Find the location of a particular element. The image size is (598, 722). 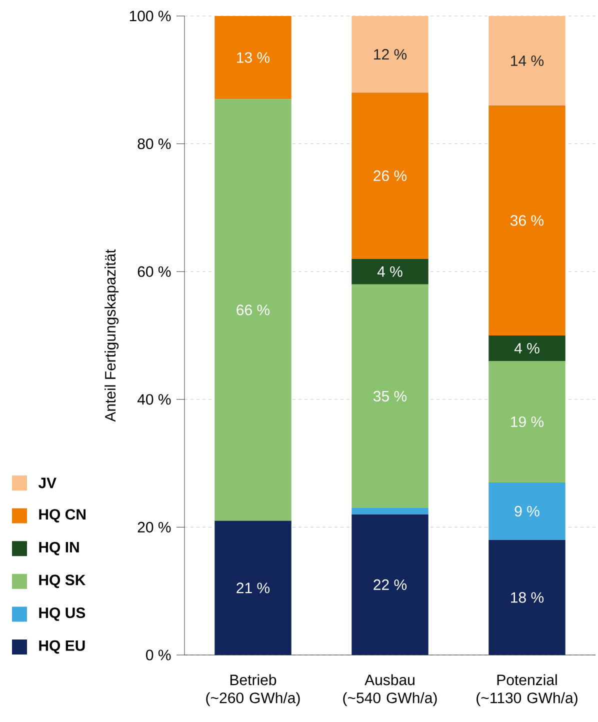

data-label: 19 % is located at coordinates (527, 422).